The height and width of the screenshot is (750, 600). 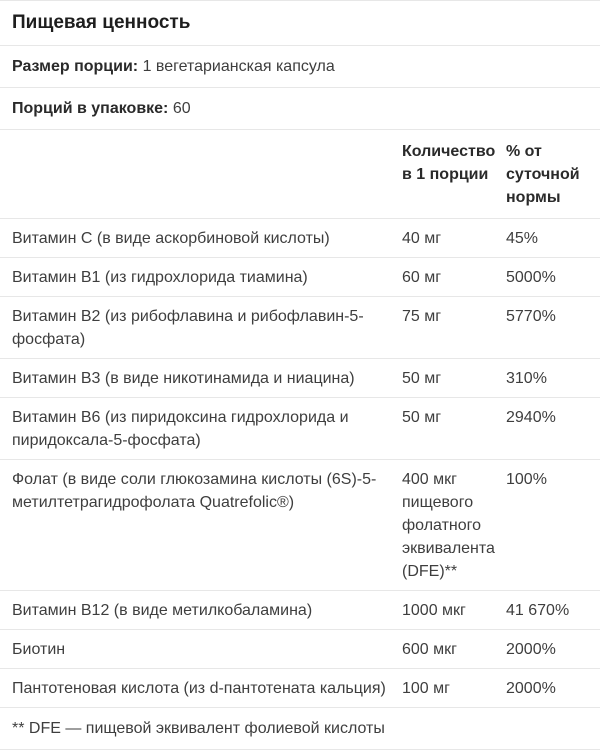 I want to click on table-title-row: Пищевая ценность, so click(x=300, y=23).